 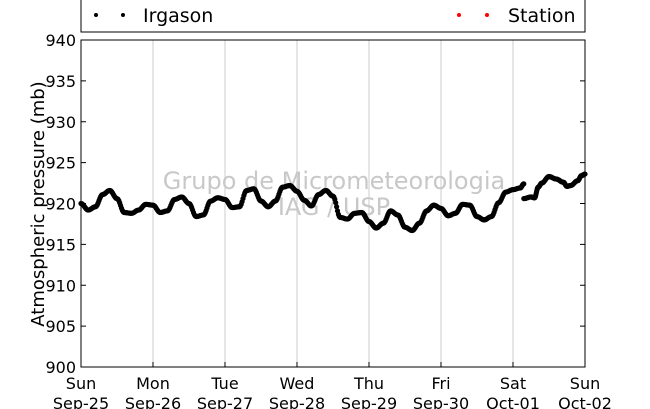 I want to click on x-tick-date-label: Sep-29, so click(x=369, y=401).